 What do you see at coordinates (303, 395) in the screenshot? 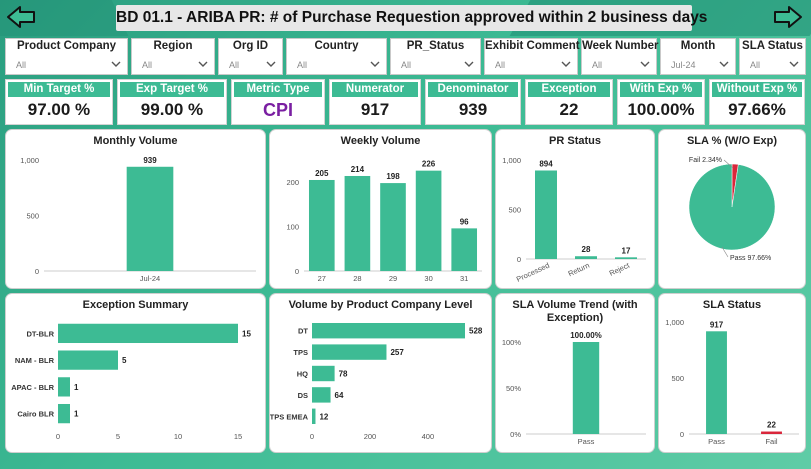
I see `y-tick-label: DS` at bounding box center [303, 395].